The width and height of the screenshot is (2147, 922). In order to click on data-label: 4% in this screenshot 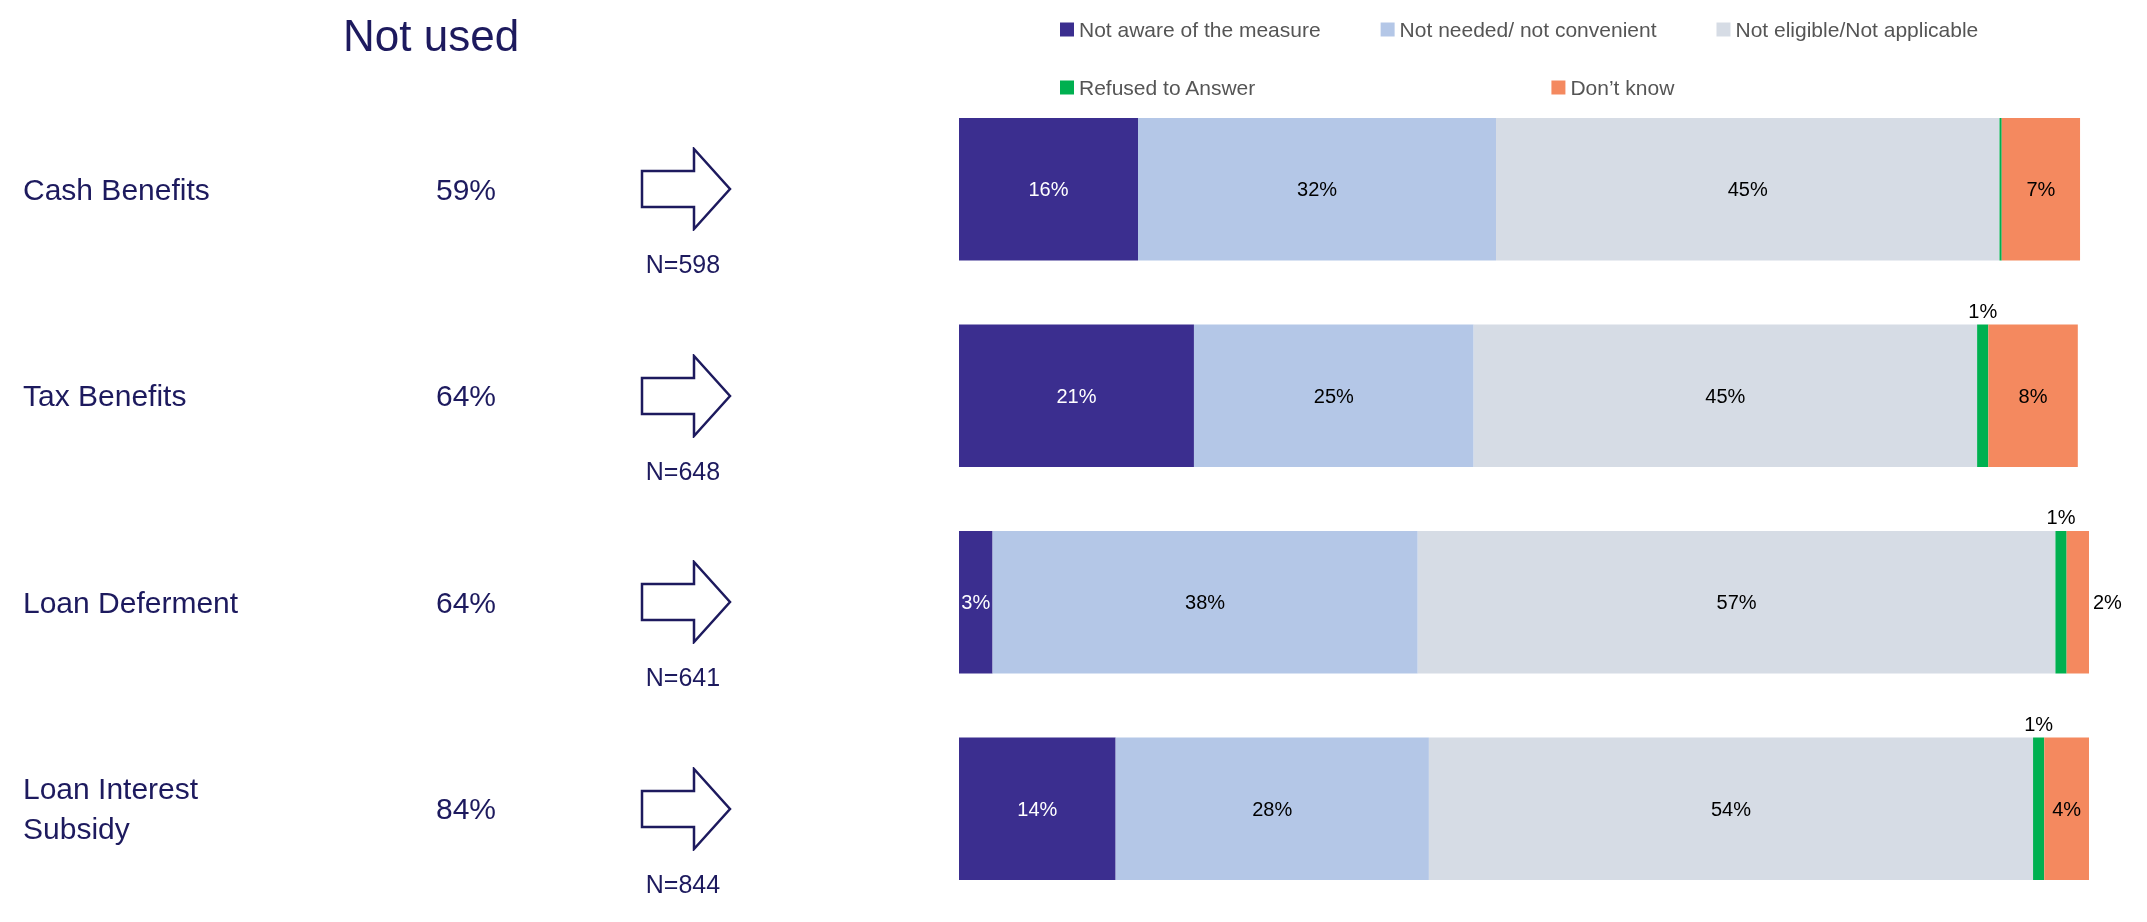, I will do `click(2067, 808)`.